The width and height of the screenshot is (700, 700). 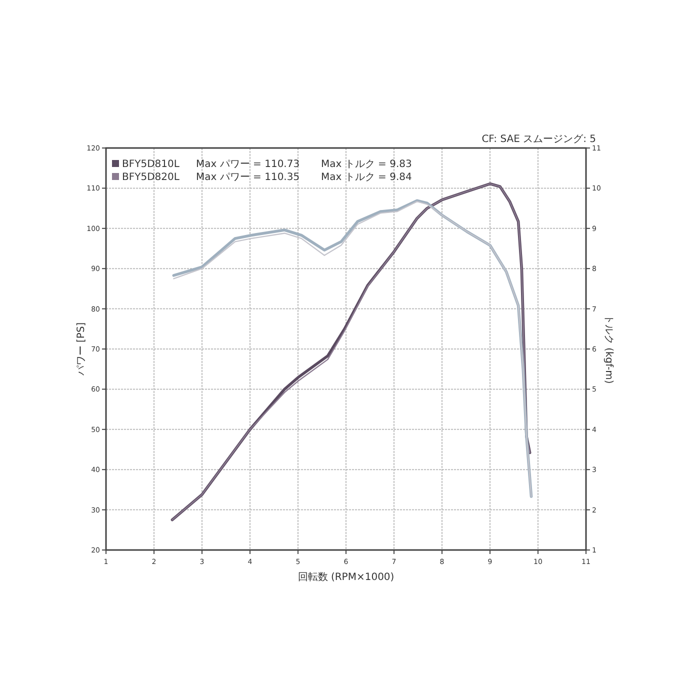 What do you see at coordinates (151, 164) in the screenshot?
I see `legend-label: BFY5D810L` at bounding box center [151, 164].